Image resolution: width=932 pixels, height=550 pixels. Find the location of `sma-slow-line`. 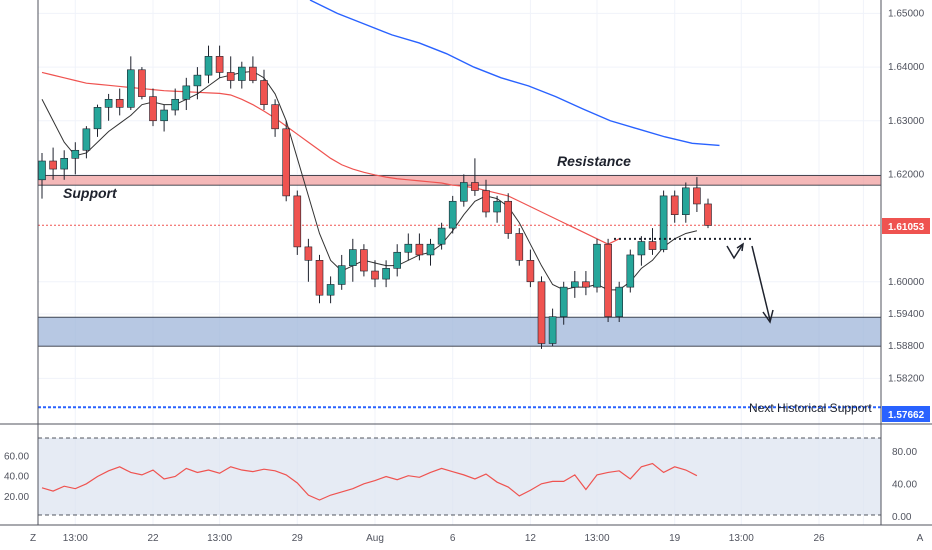

sma-slow-line is located at coordinates (514, 73).